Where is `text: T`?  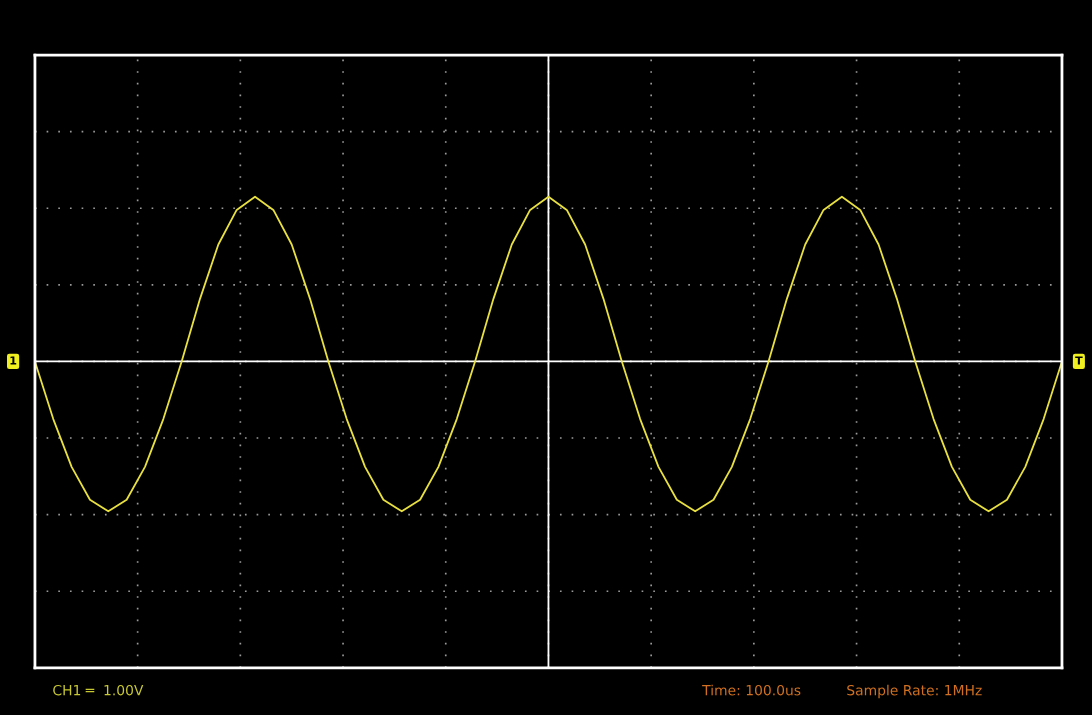 text: T is located at coordinates (1079, 360).